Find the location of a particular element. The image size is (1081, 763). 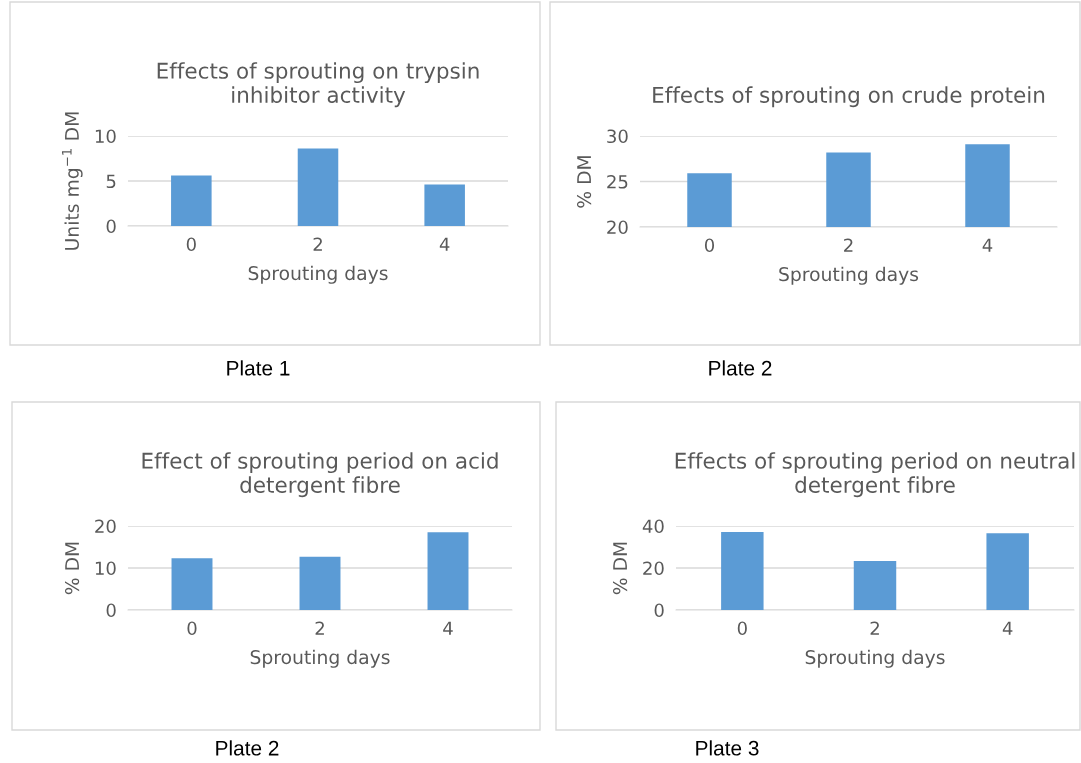

y-tick-label: 30 is located at coordinates (617, 136).